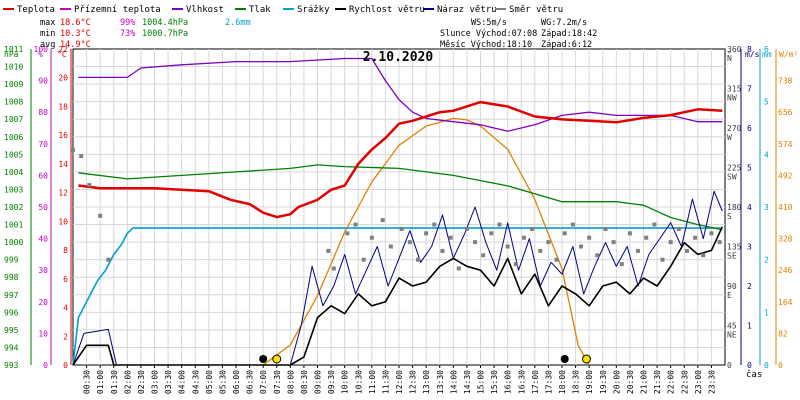 The width and height of the screenshot is (800, 400). I want to click on x-tick-label: 23:30, so click(711, 382).